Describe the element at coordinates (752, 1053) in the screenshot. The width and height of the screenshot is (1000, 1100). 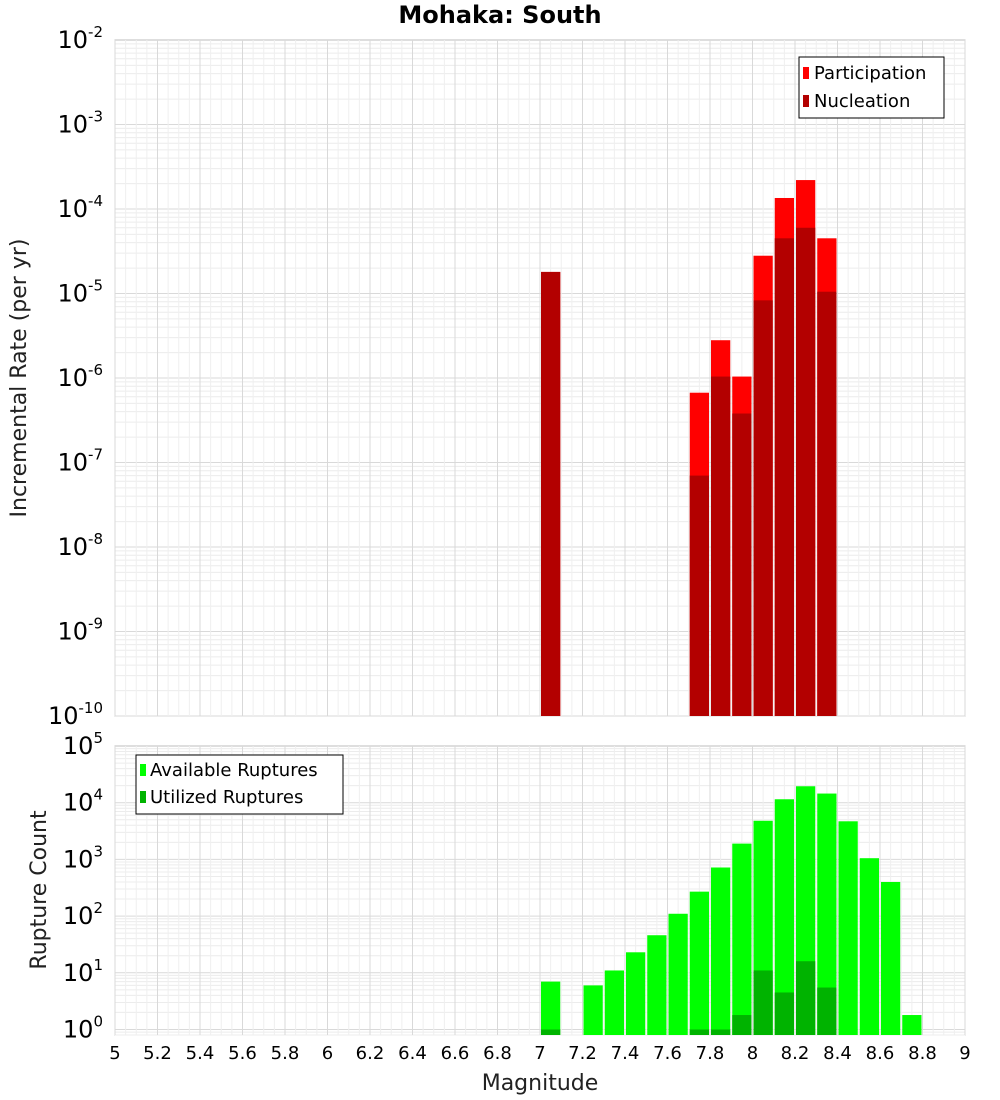
I see `x-tick-label: 8` at that location.